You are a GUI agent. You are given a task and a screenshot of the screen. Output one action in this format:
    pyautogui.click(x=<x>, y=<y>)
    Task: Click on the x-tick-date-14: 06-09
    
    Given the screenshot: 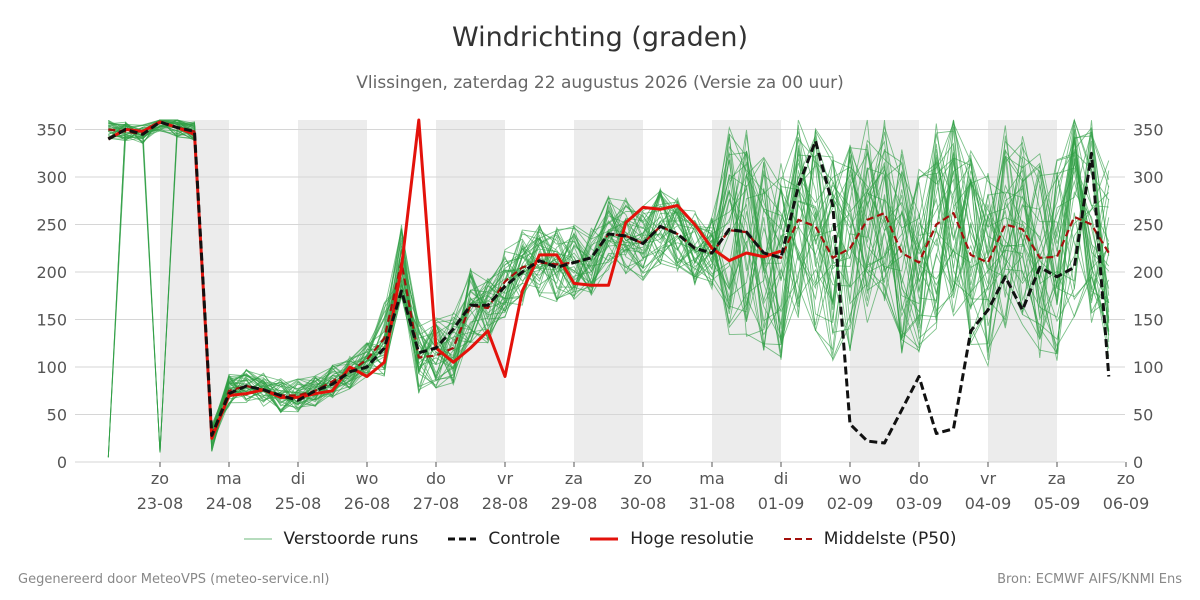 What is the action you would take?
    pyautogui.click(x=1126, y=503)
    